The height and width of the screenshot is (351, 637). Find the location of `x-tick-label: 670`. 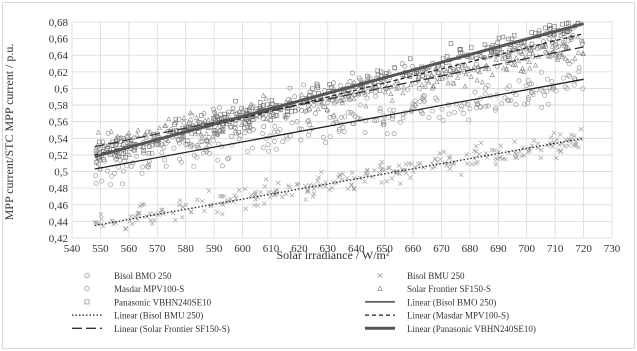

x-tick-label: 670 is located at coordinates (441, 249).